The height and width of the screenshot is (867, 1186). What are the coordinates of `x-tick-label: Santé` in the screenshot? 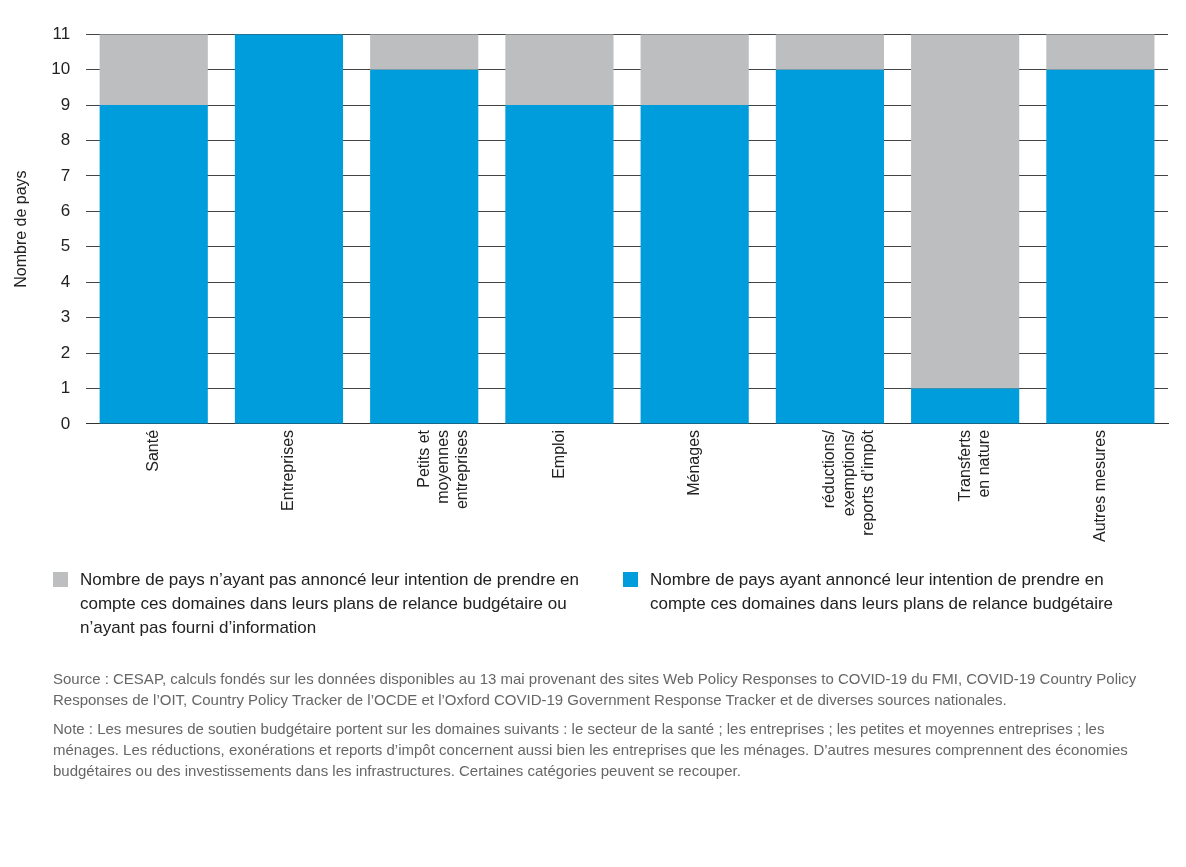 It's located at (153, 450).